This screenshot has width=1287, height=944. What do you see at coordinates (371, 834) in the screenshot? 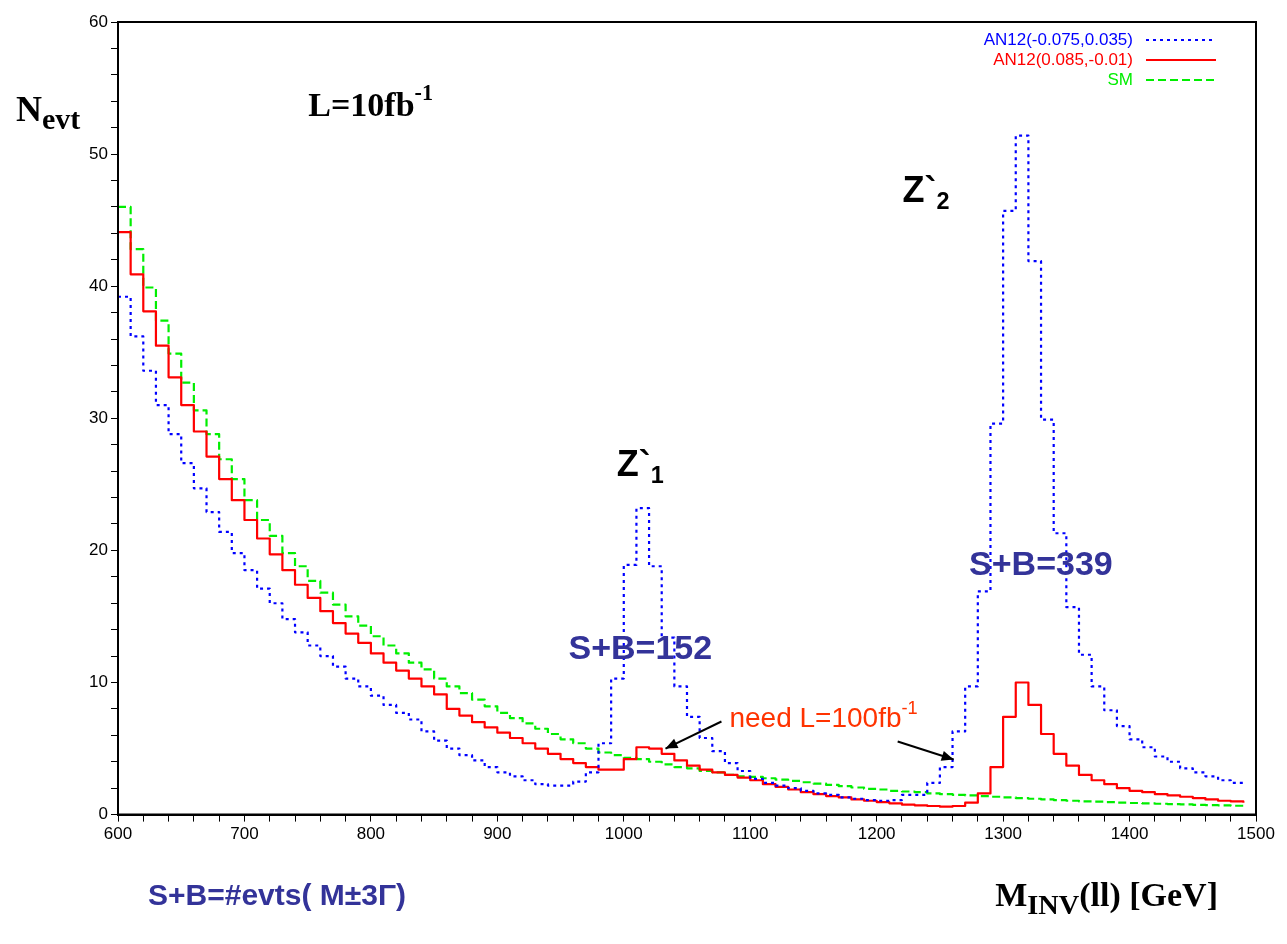
I see `x-tick-label: 800` at bounding box center [371, 834].